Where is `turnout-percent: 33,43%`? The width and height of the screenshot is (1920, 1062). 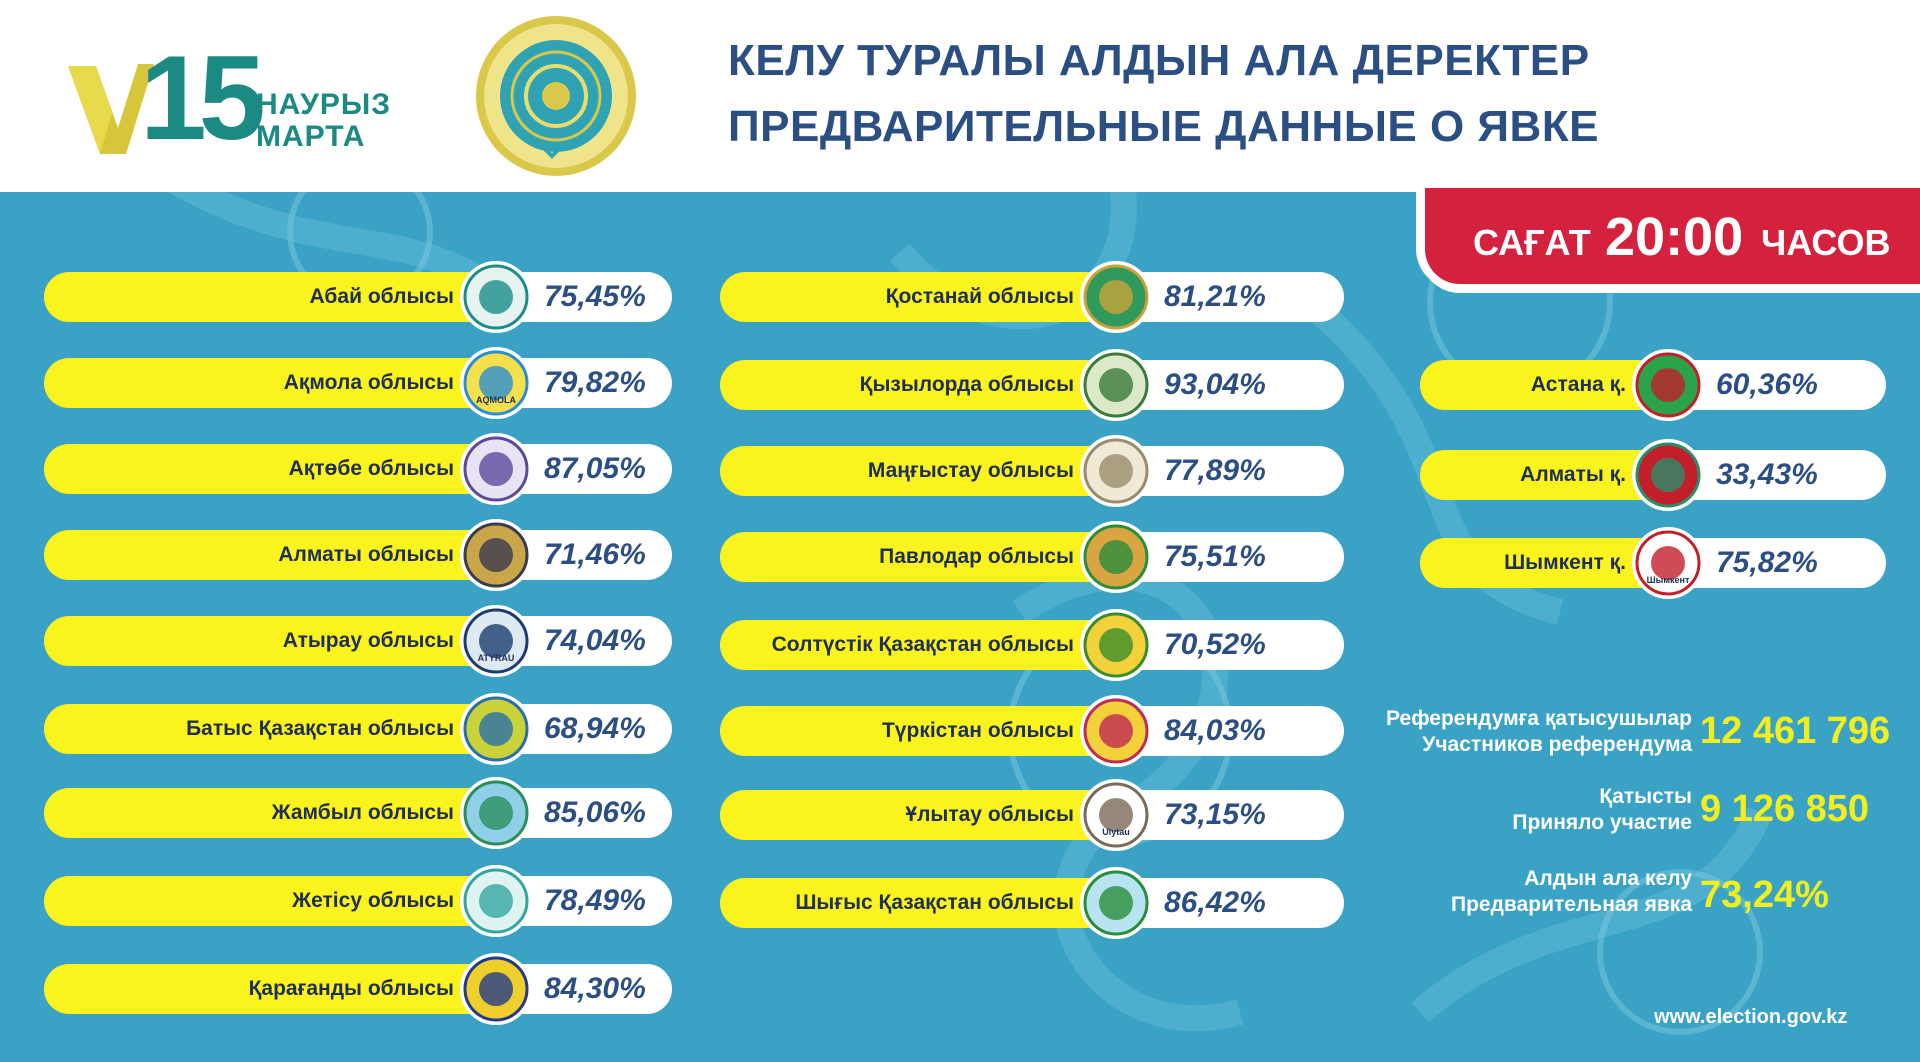 turnout-percent: 33,43% is located at coordinates (1767, 474).